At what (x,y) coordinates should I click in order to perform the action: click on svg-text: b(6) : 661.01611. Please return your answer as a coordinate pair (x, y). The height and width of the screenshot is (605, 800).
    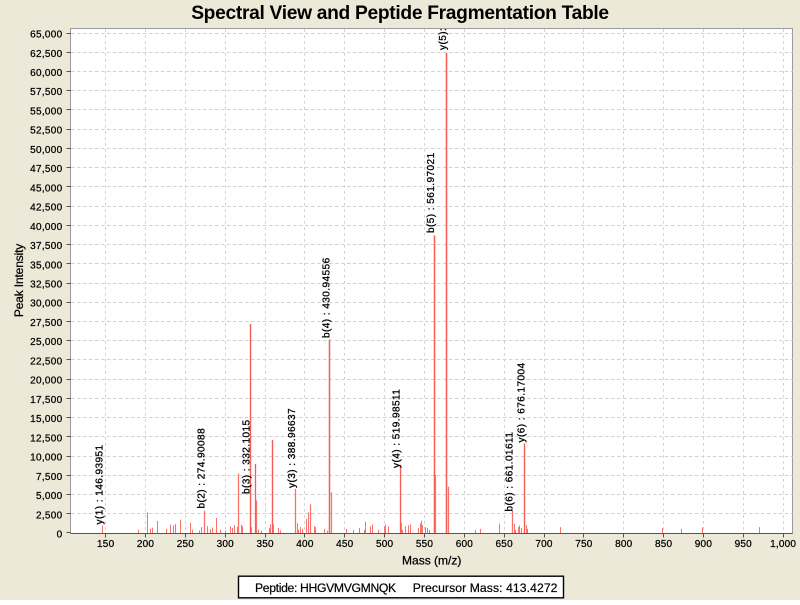
    Looking at the image, I should click on (509, 472).